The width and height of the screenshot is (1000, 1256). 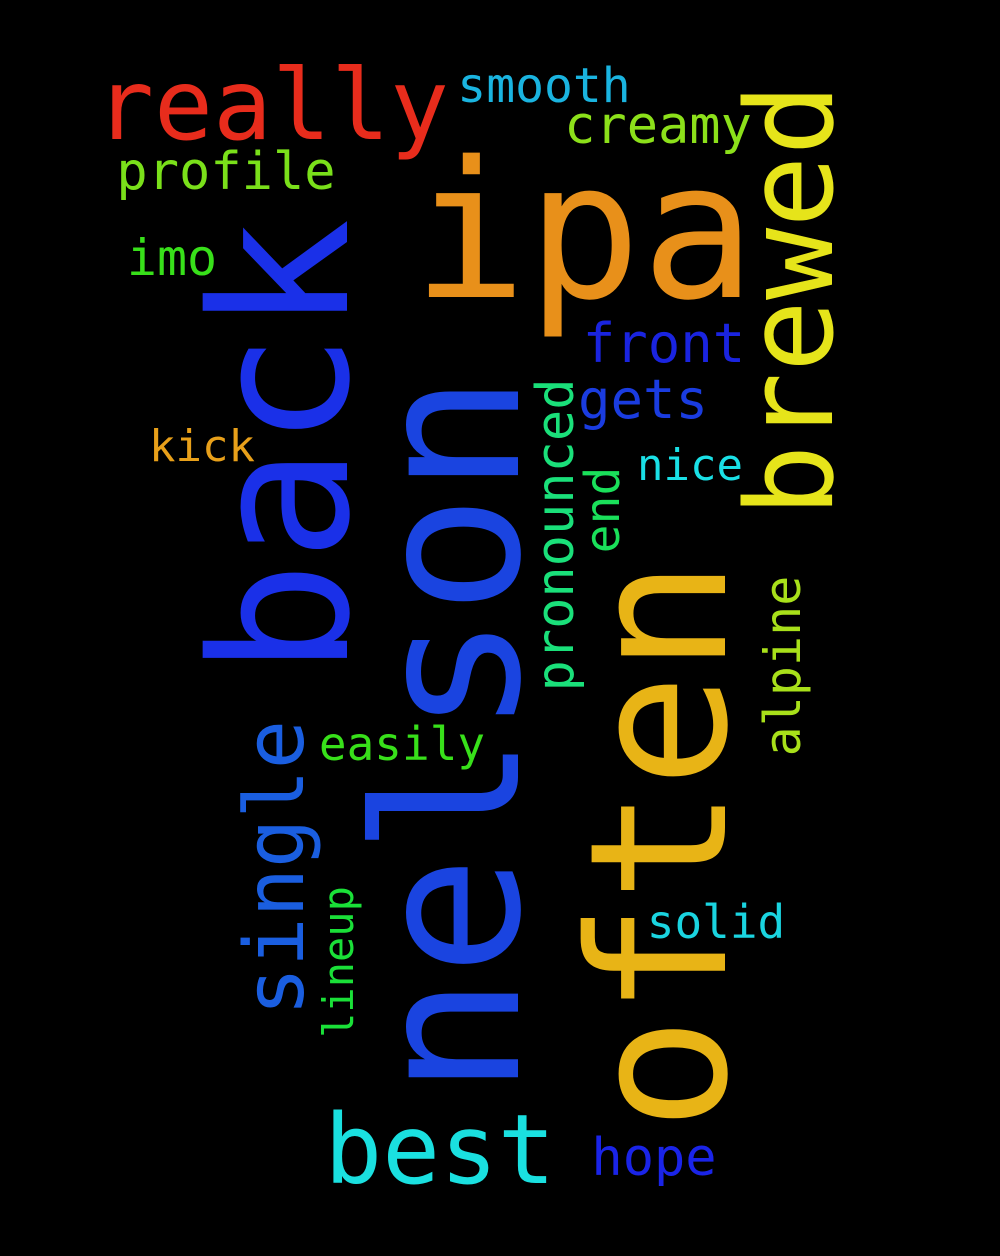 What do you see at coordinates (272, 106) in the screenshot?
I see `word-really: really` at bounding box center [272, 106].